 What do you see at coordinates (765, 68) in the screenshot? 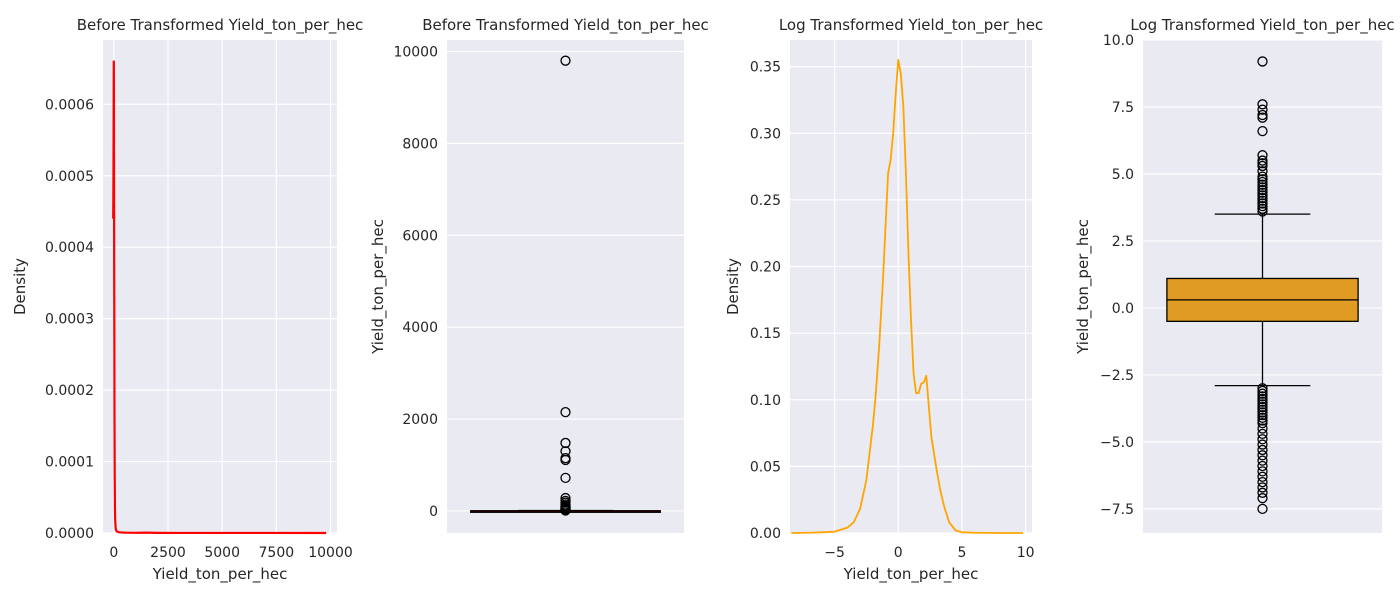
I see `y-tick-label: 0.35` at bounding box center [765, 68].